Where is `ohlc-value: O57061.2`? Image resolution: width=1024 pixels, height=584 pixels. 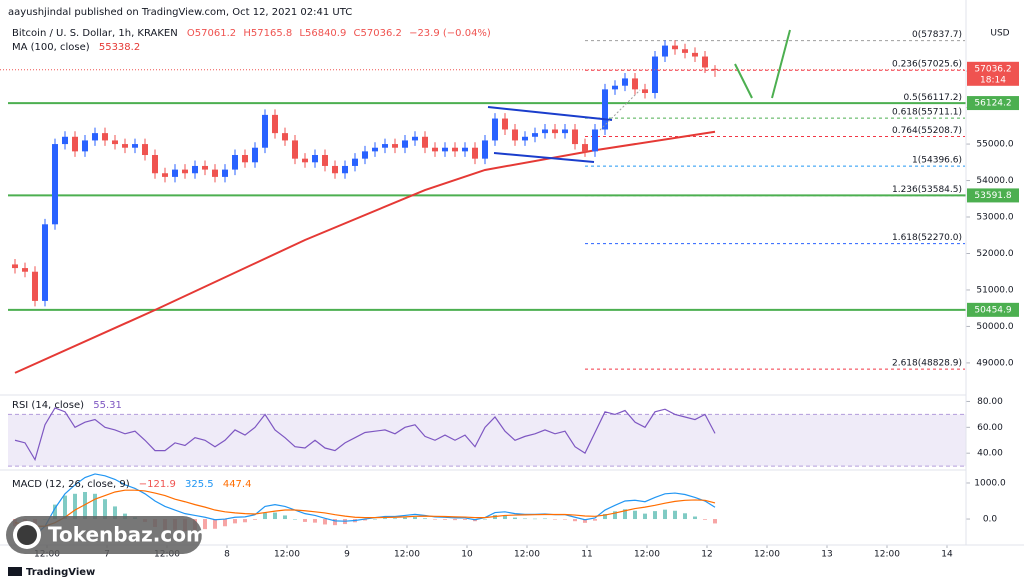
ohlc-value: O57061.2 is located at coordinates (211, 33).